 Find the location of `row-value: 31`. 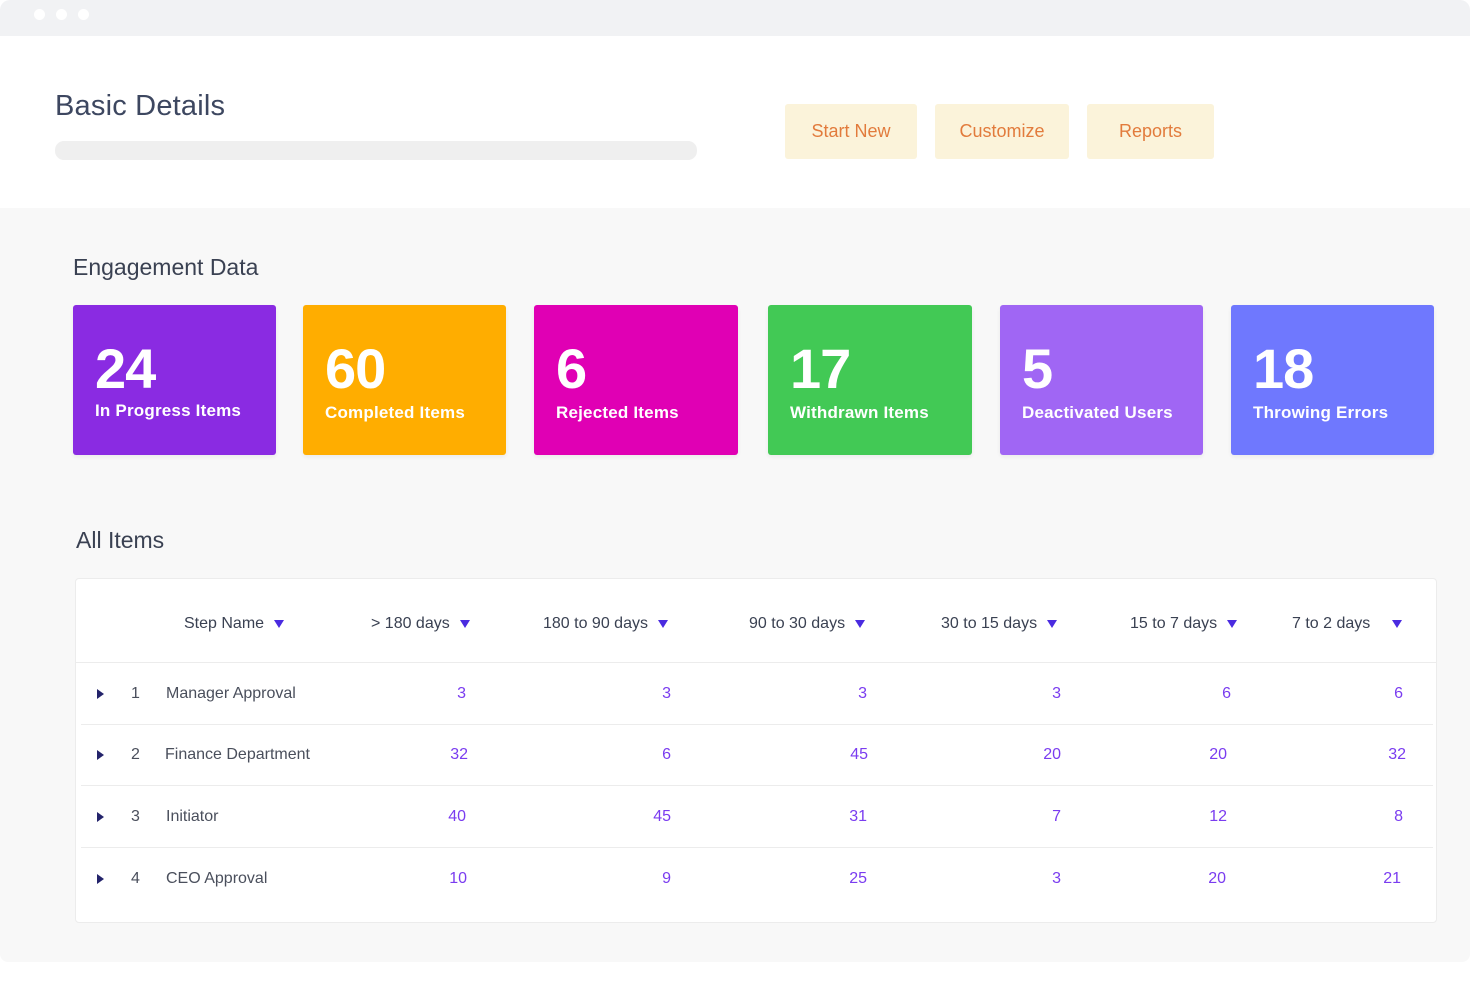

row-value: 31 is located at coordinates (858, 816).